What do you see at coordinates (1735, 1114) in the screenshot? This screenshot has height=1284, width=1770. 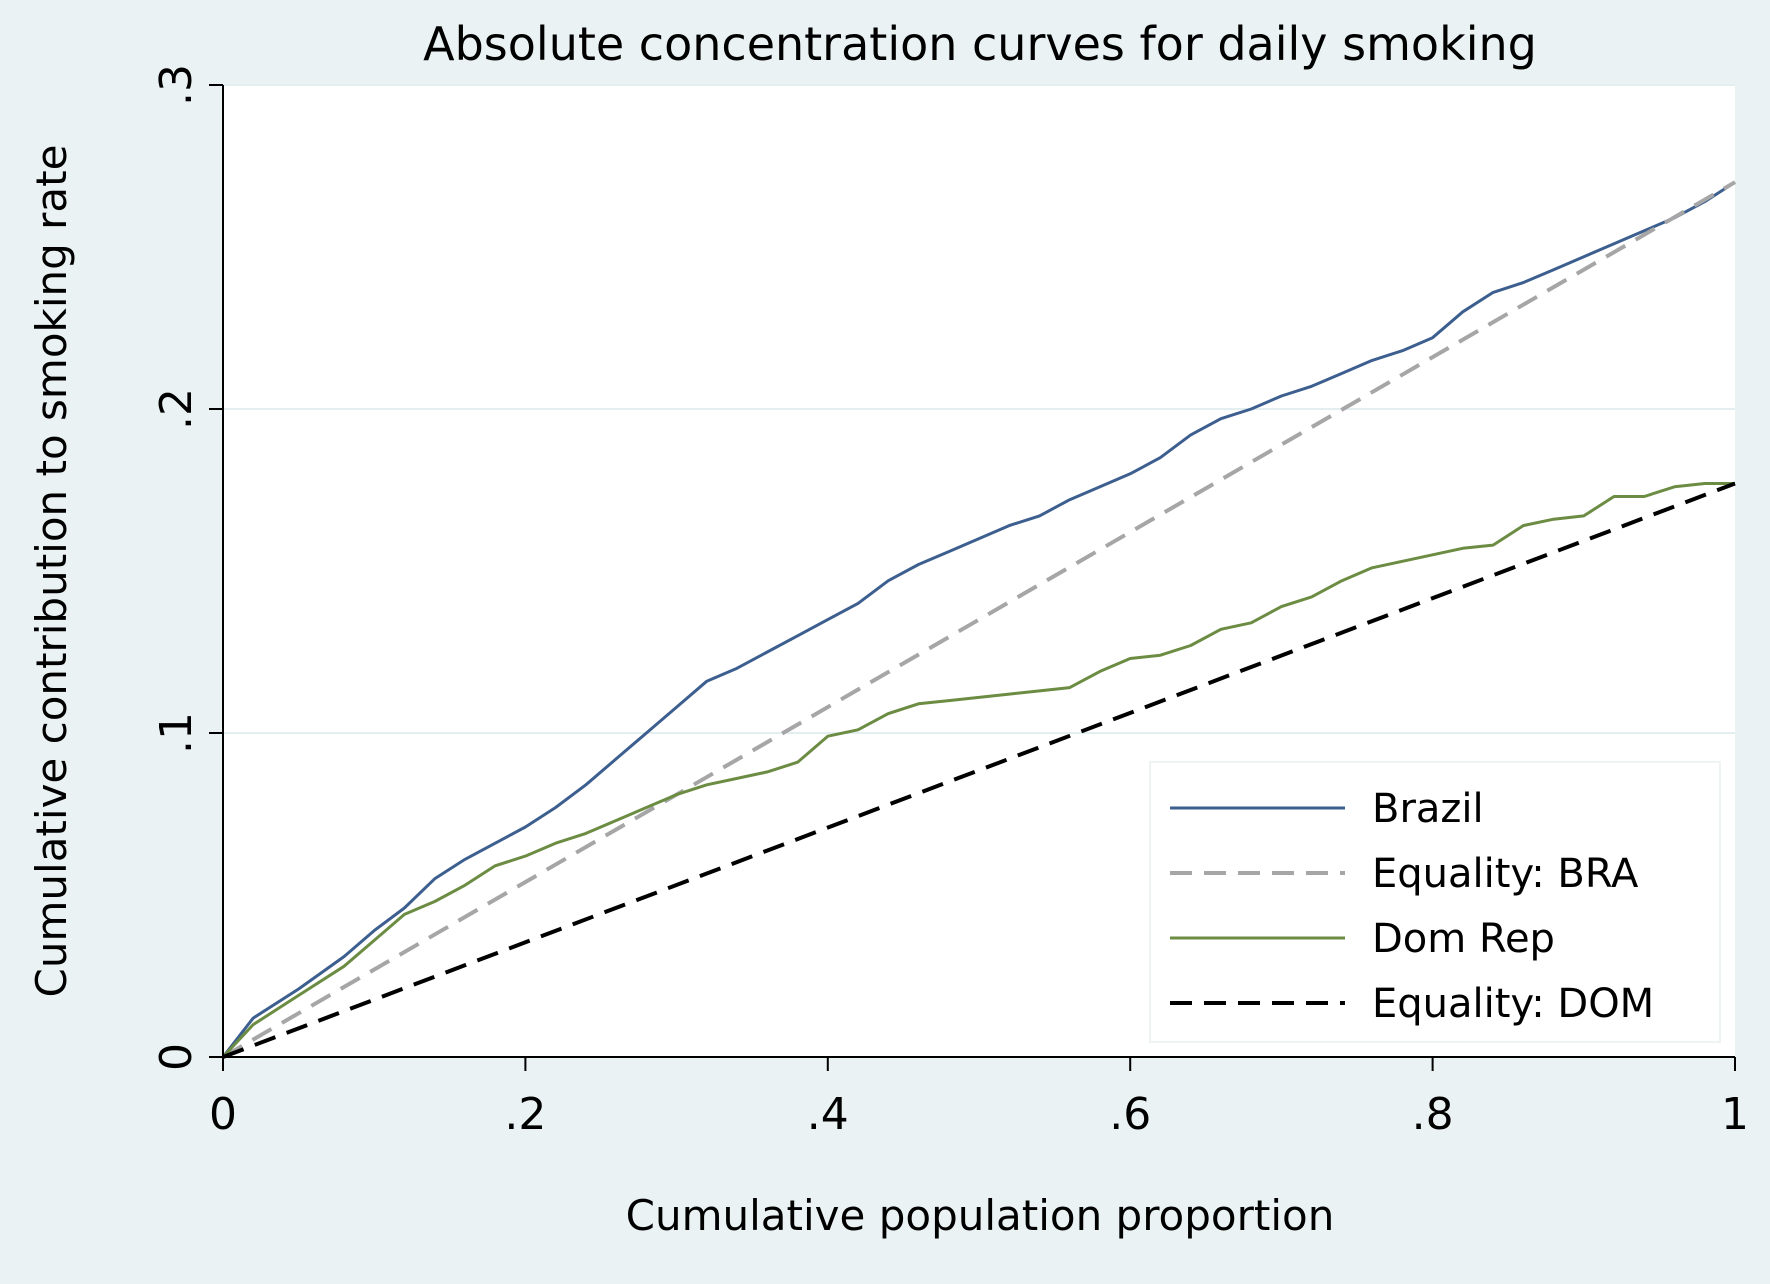 I see `x-tick-label: 1` at bounding box center [1735, 1114].